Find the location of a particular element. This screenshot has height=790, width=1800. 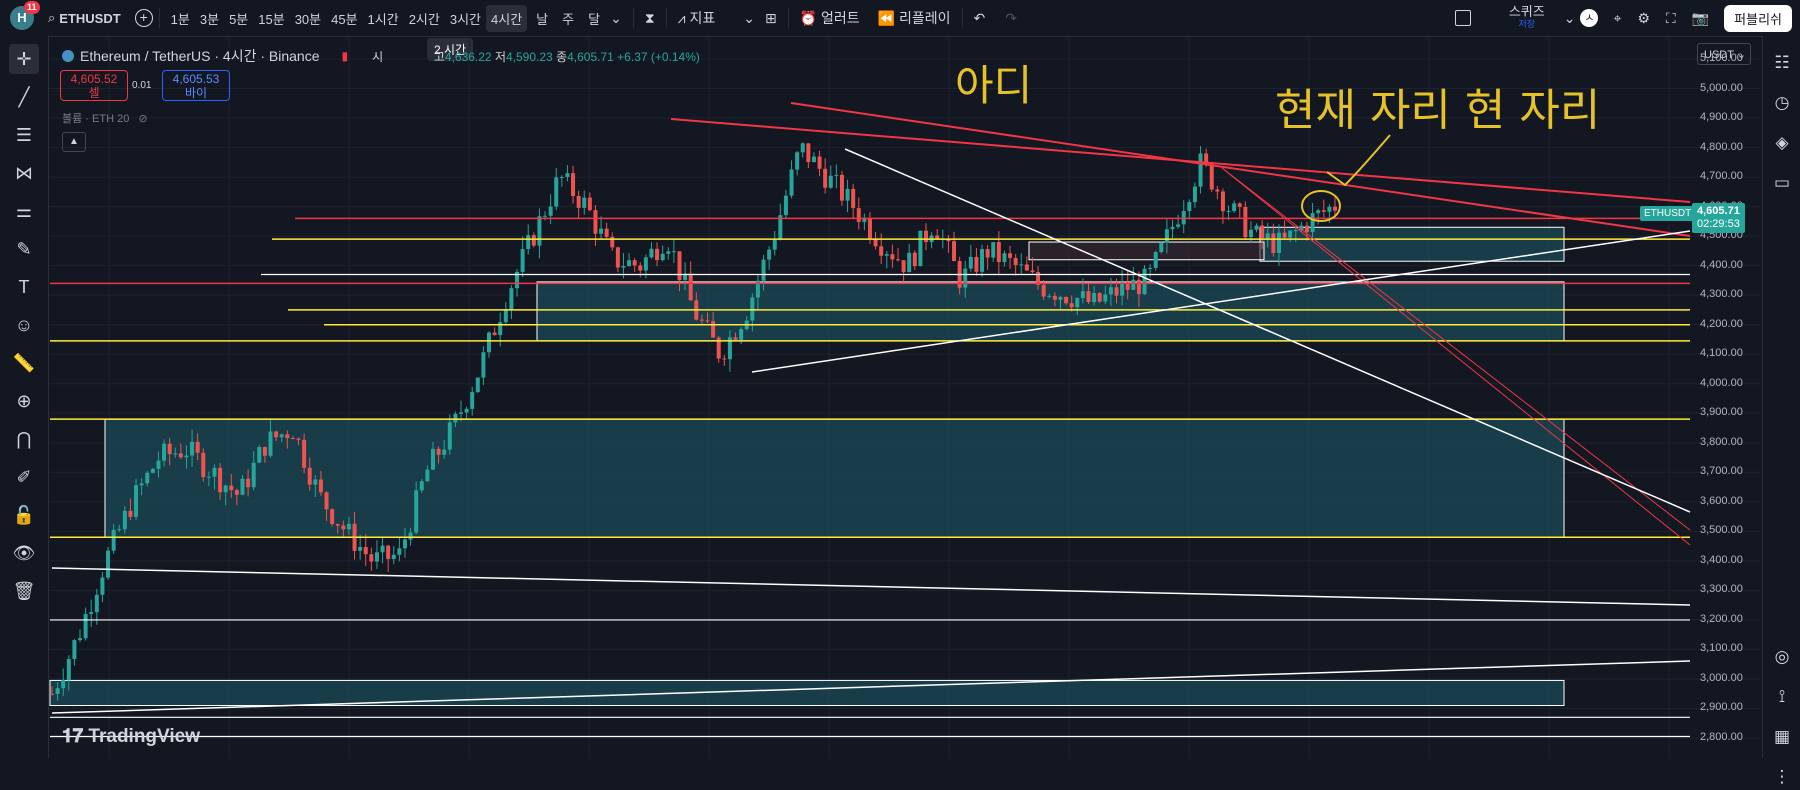

interval-3: 15분 is located at coordinates (271, 19).